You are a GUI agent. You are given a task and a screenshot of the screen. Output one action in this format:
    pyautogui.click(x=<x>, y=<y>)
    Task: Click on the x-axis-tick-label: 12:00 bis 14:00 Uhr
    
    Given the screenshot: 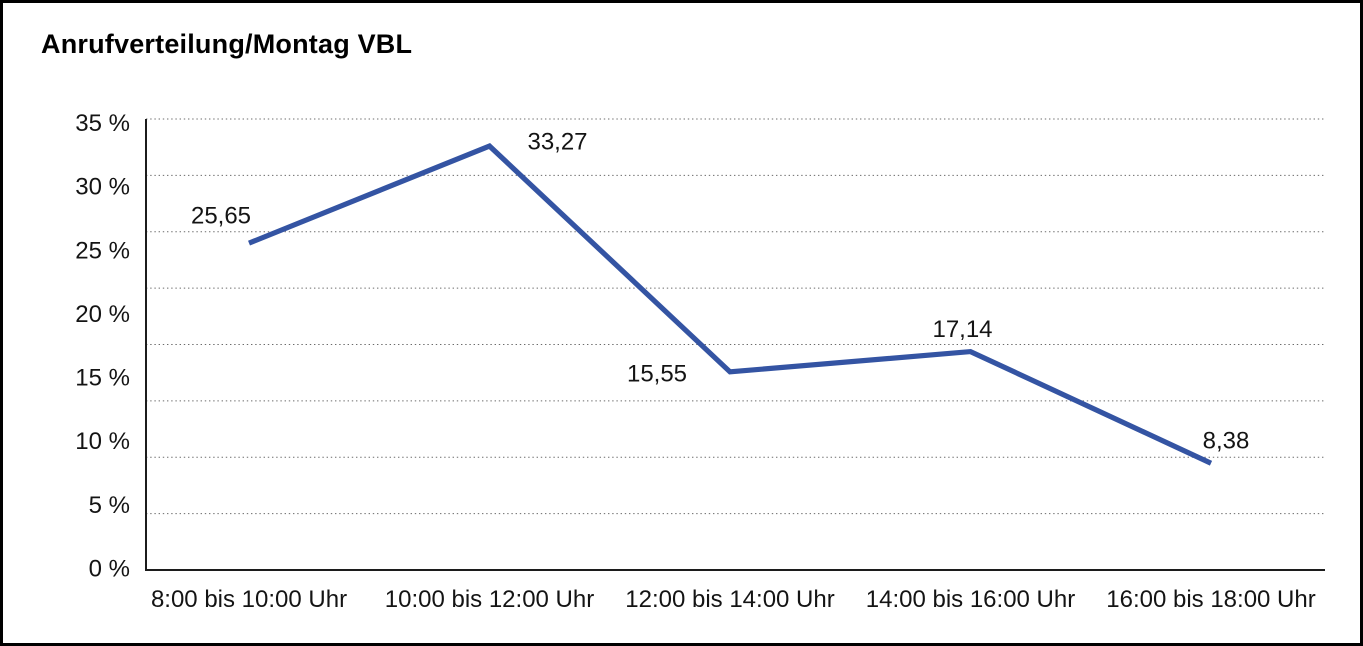 What is the action you would take?
    pyautogui.click(x=729, y=599)
    